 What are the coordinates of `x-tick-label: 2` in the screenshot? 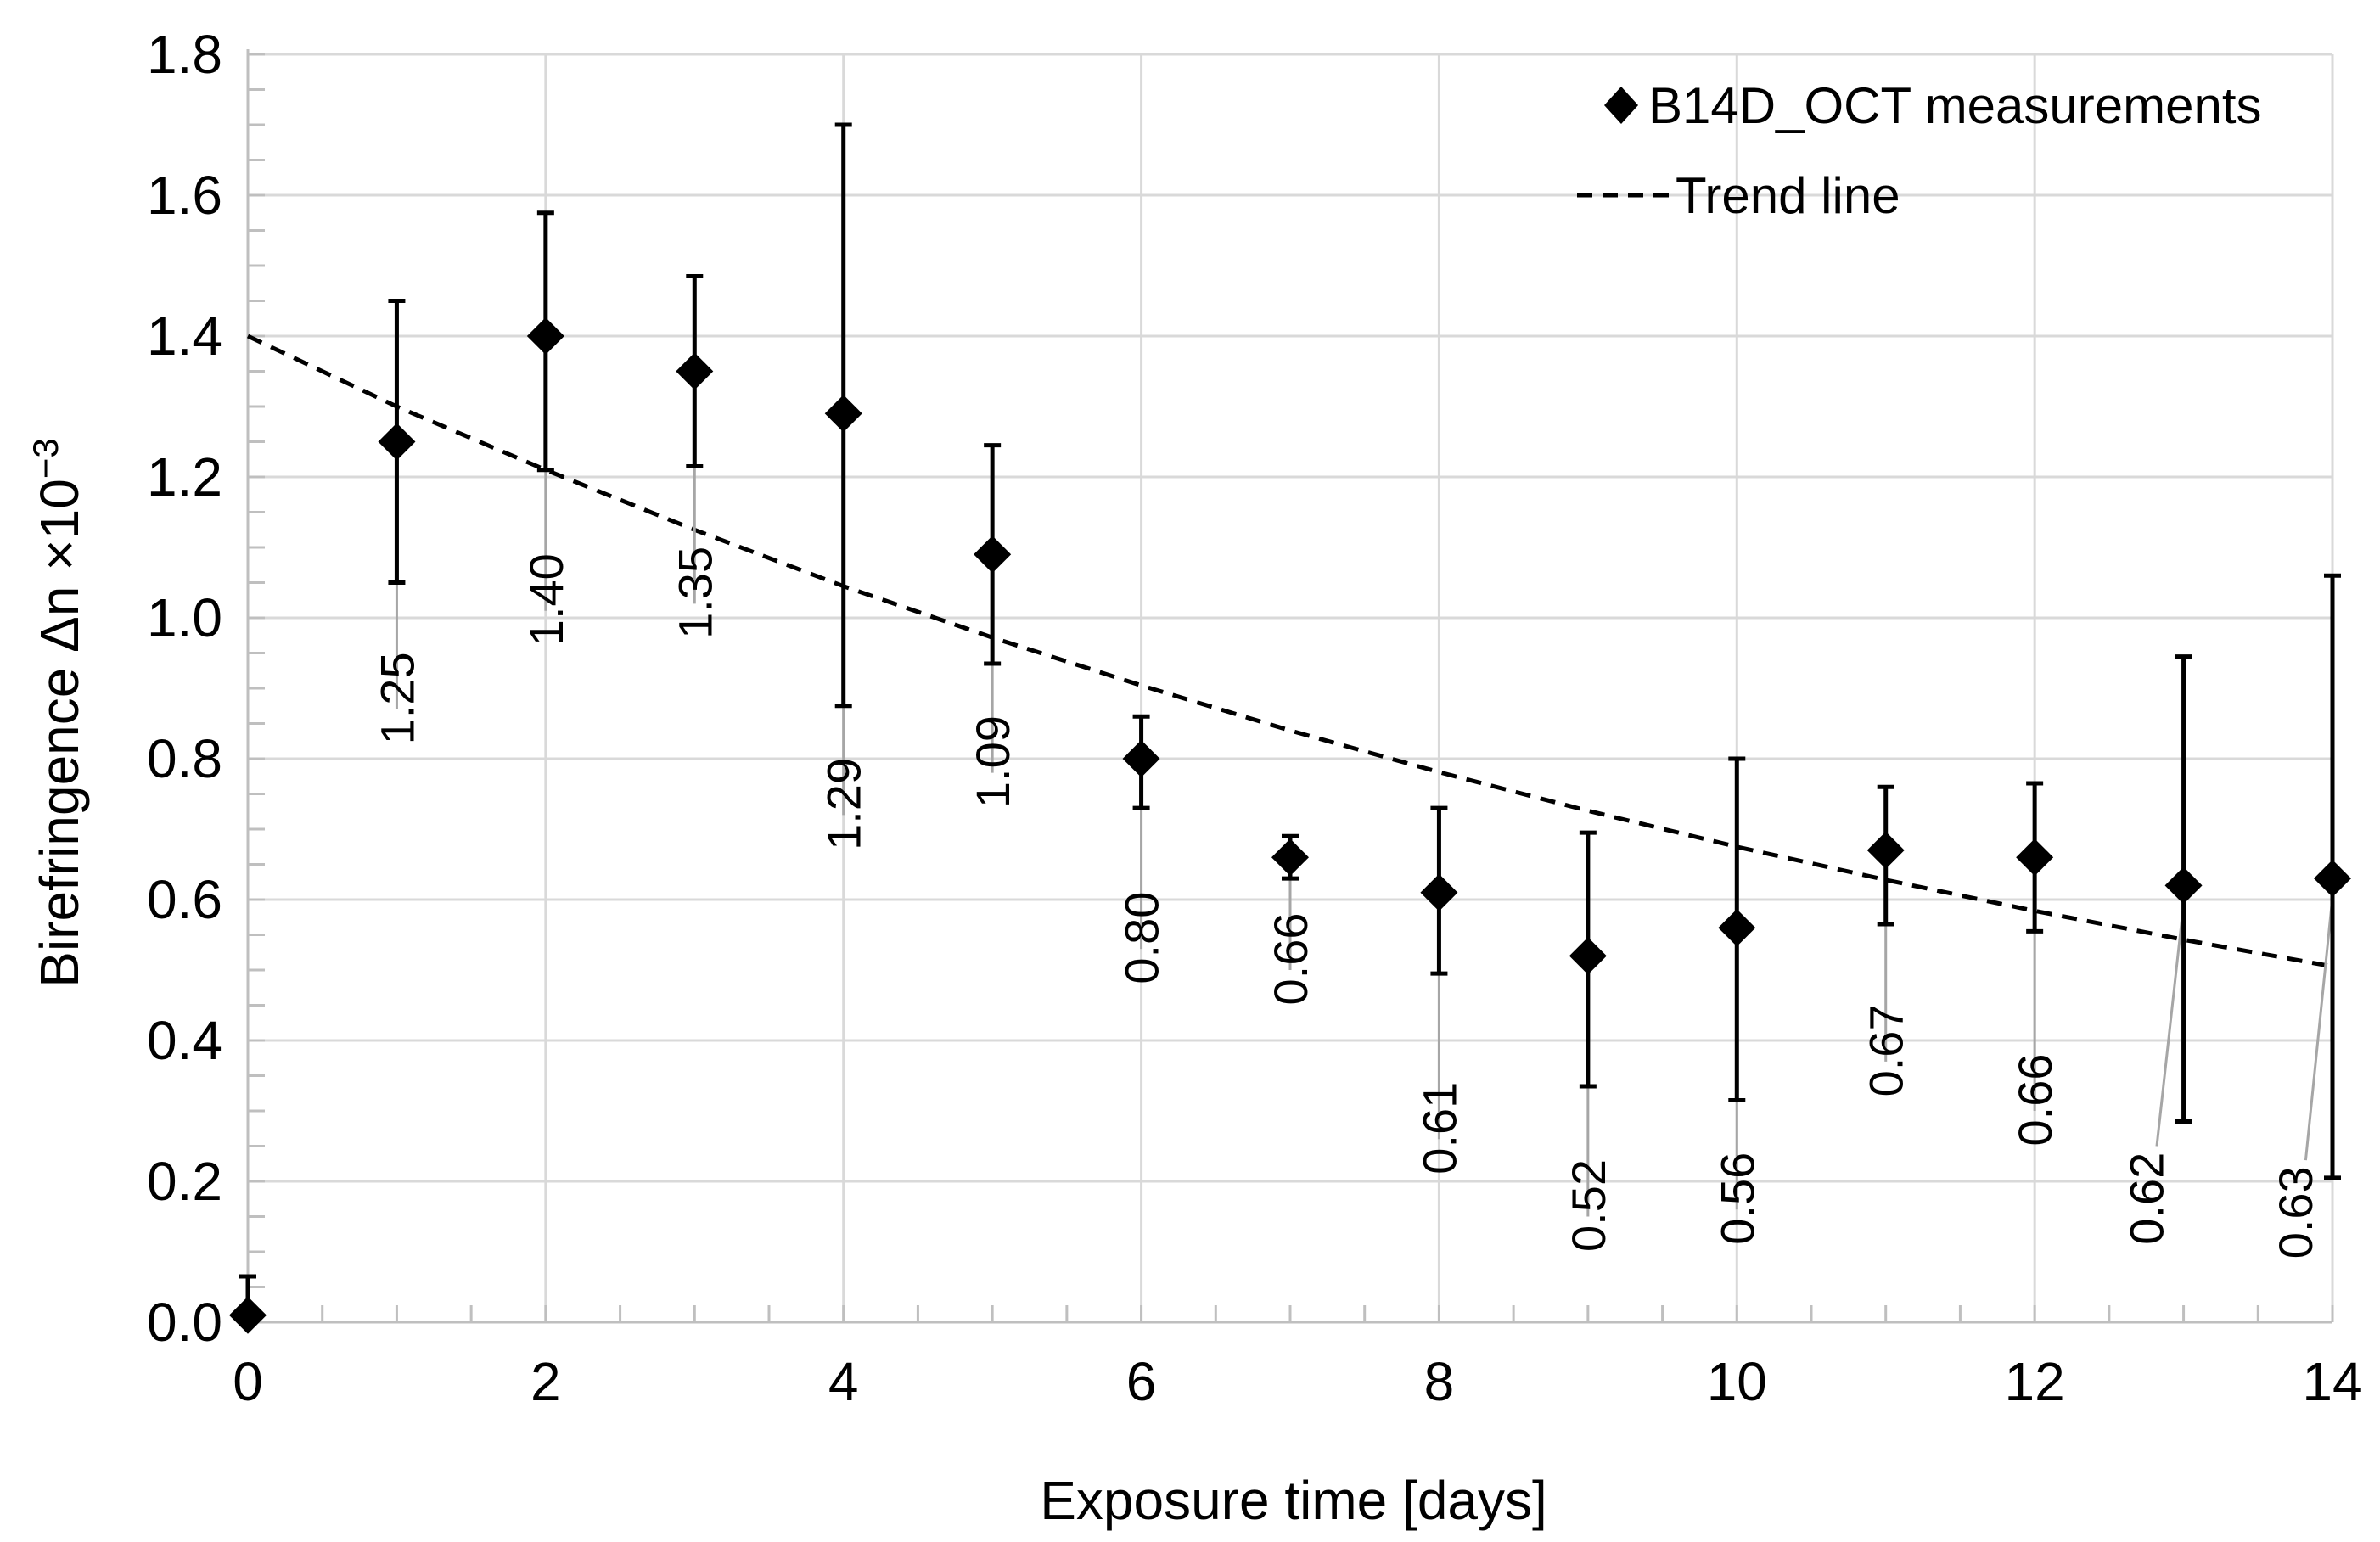 It's located at (545, 1382).